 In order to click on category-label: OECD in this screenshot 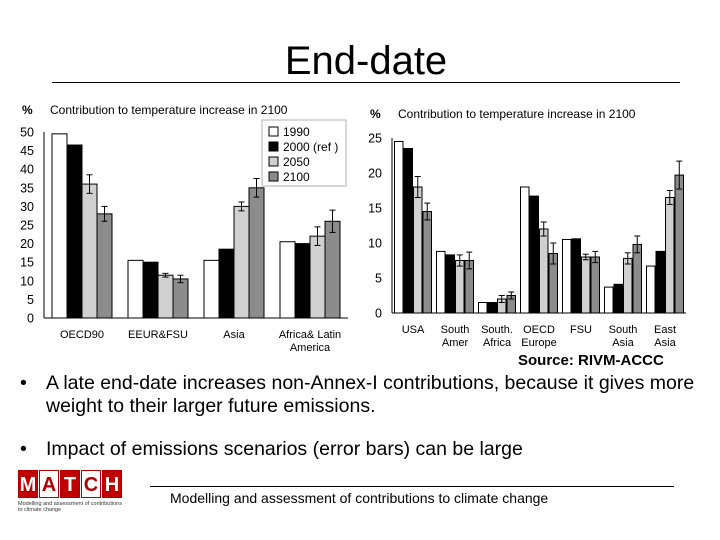, I will do `click(539, 330)`.